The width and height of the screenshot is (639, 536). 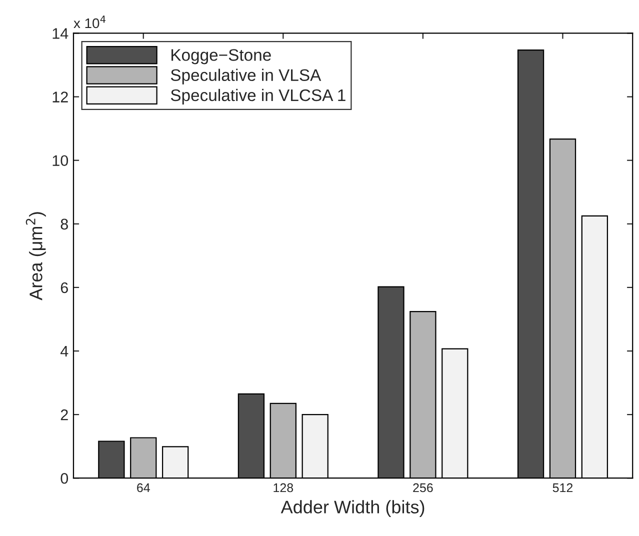 What do you see at coordinates (258, 96) in the screenshot?
I see `legend-label: Speculative in VLCSA 1` at bounding box center [258, 96].